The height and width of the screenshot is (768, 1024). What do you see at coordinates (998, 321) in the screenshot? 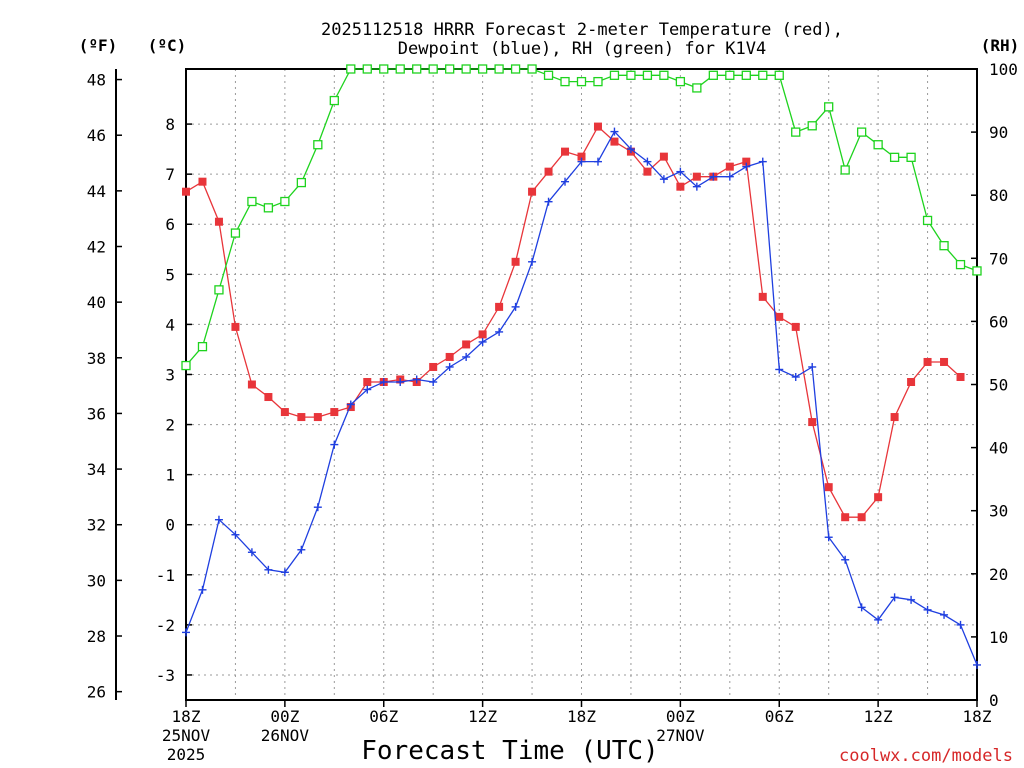
I see `rh-tick-label: 60` at bounding box center [998, 321].